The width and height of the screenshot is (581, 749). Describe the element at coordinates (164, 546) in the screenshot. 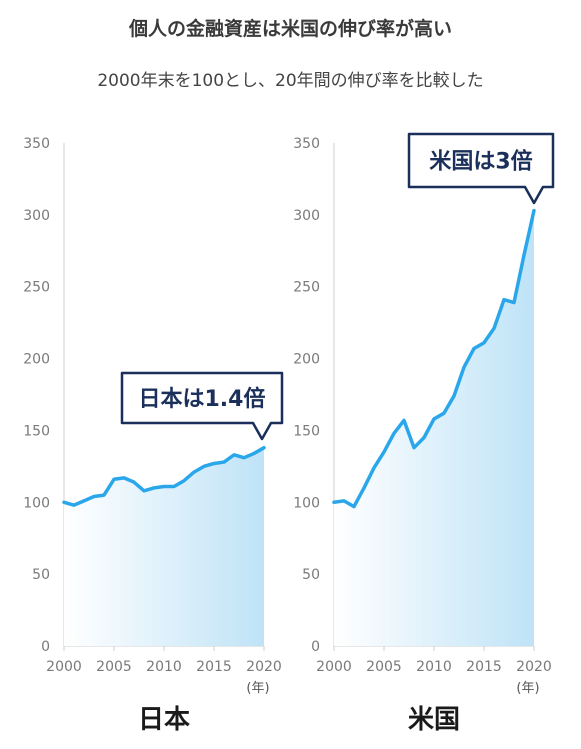

I see `series-area` at that location.